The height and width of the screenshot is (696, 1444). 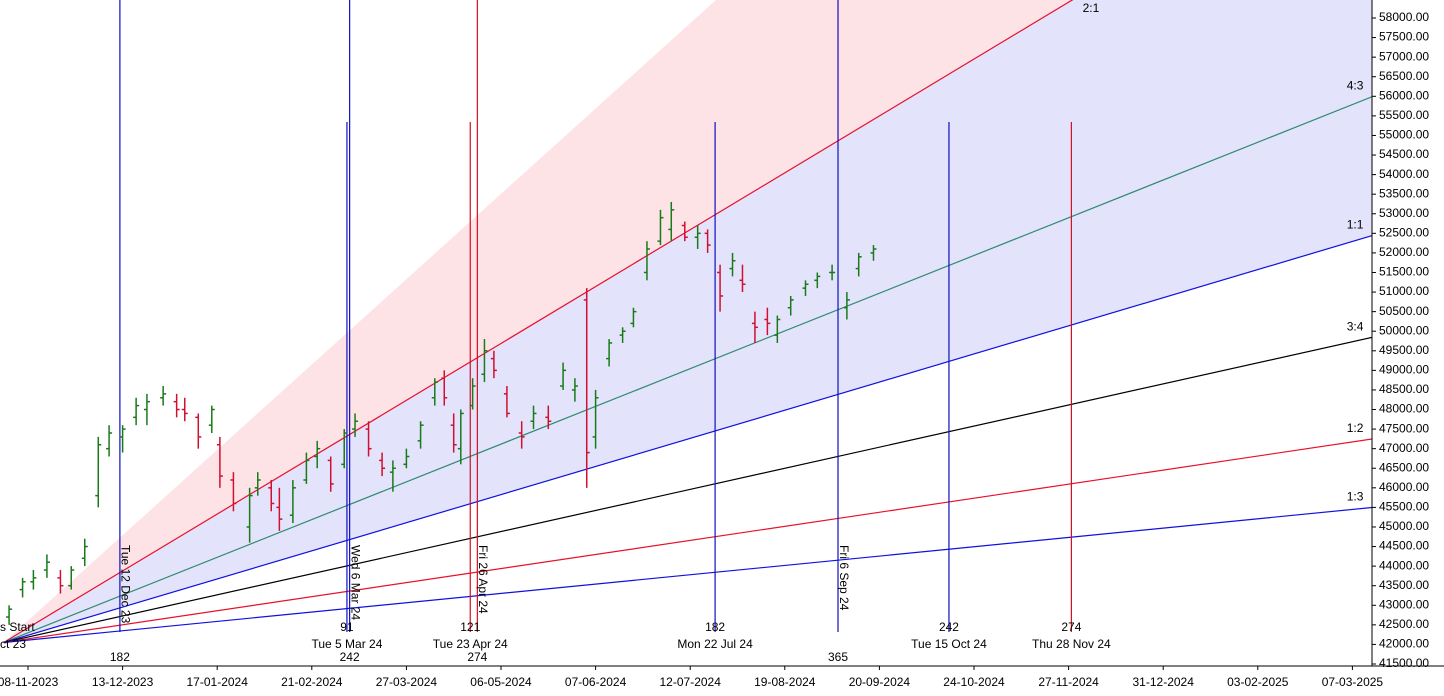 What do you see at coordinates (1404, 467) in the screenshot?
I see `y-tick-label: 46500.00` at bounding box center [1404, 467].